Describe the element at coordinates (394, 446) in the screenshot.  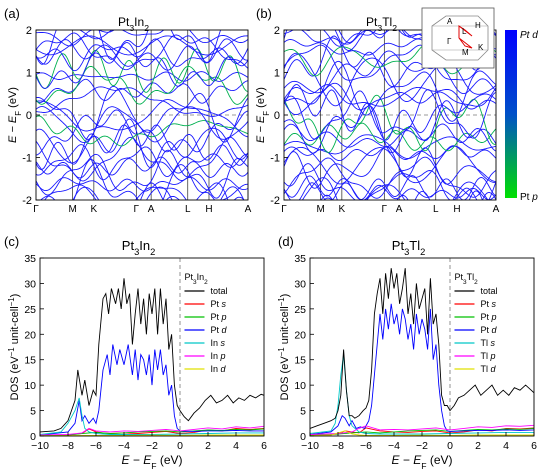
I see `x-tick-label: −4` at that location.